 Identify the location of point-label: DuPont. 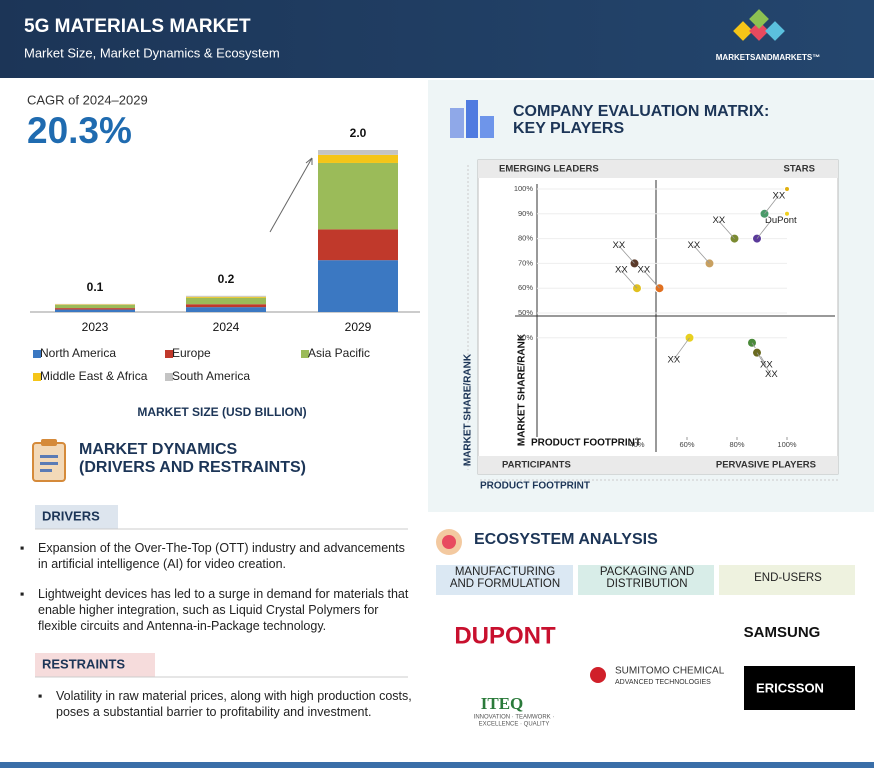
(781, 220).